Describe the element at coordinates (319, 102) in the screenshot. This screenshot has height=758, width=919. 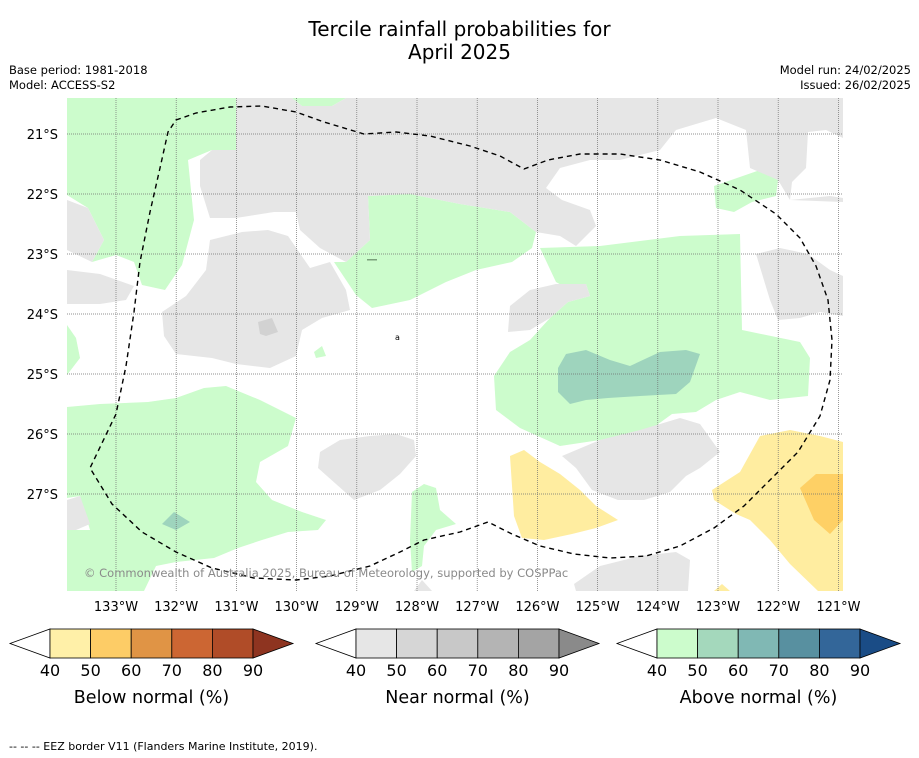
I see `above-region-north-strip` at that location.